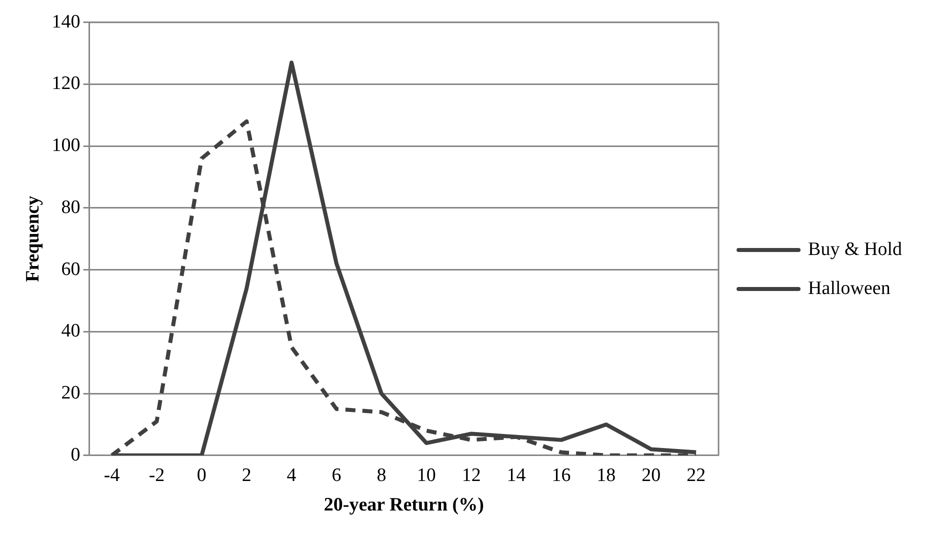 Image resolution: width=930 pixels, height=533 pixels. Describe the element at coordinates (66, 145) in the screenshot. I see `y-tick-label: 100` at that location.